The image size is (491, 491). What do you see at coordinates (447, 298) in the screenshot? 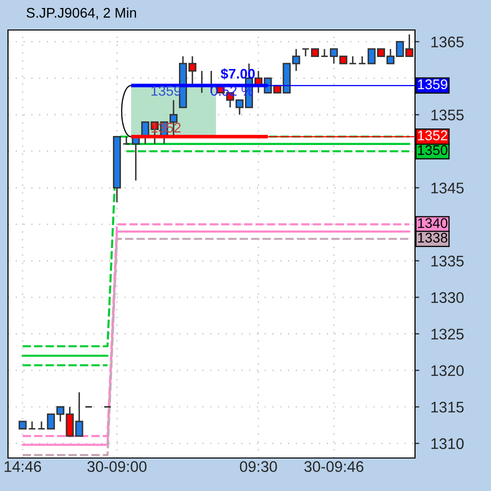
I see `y-tick-label: 1330` at bounding box center [447, 298].